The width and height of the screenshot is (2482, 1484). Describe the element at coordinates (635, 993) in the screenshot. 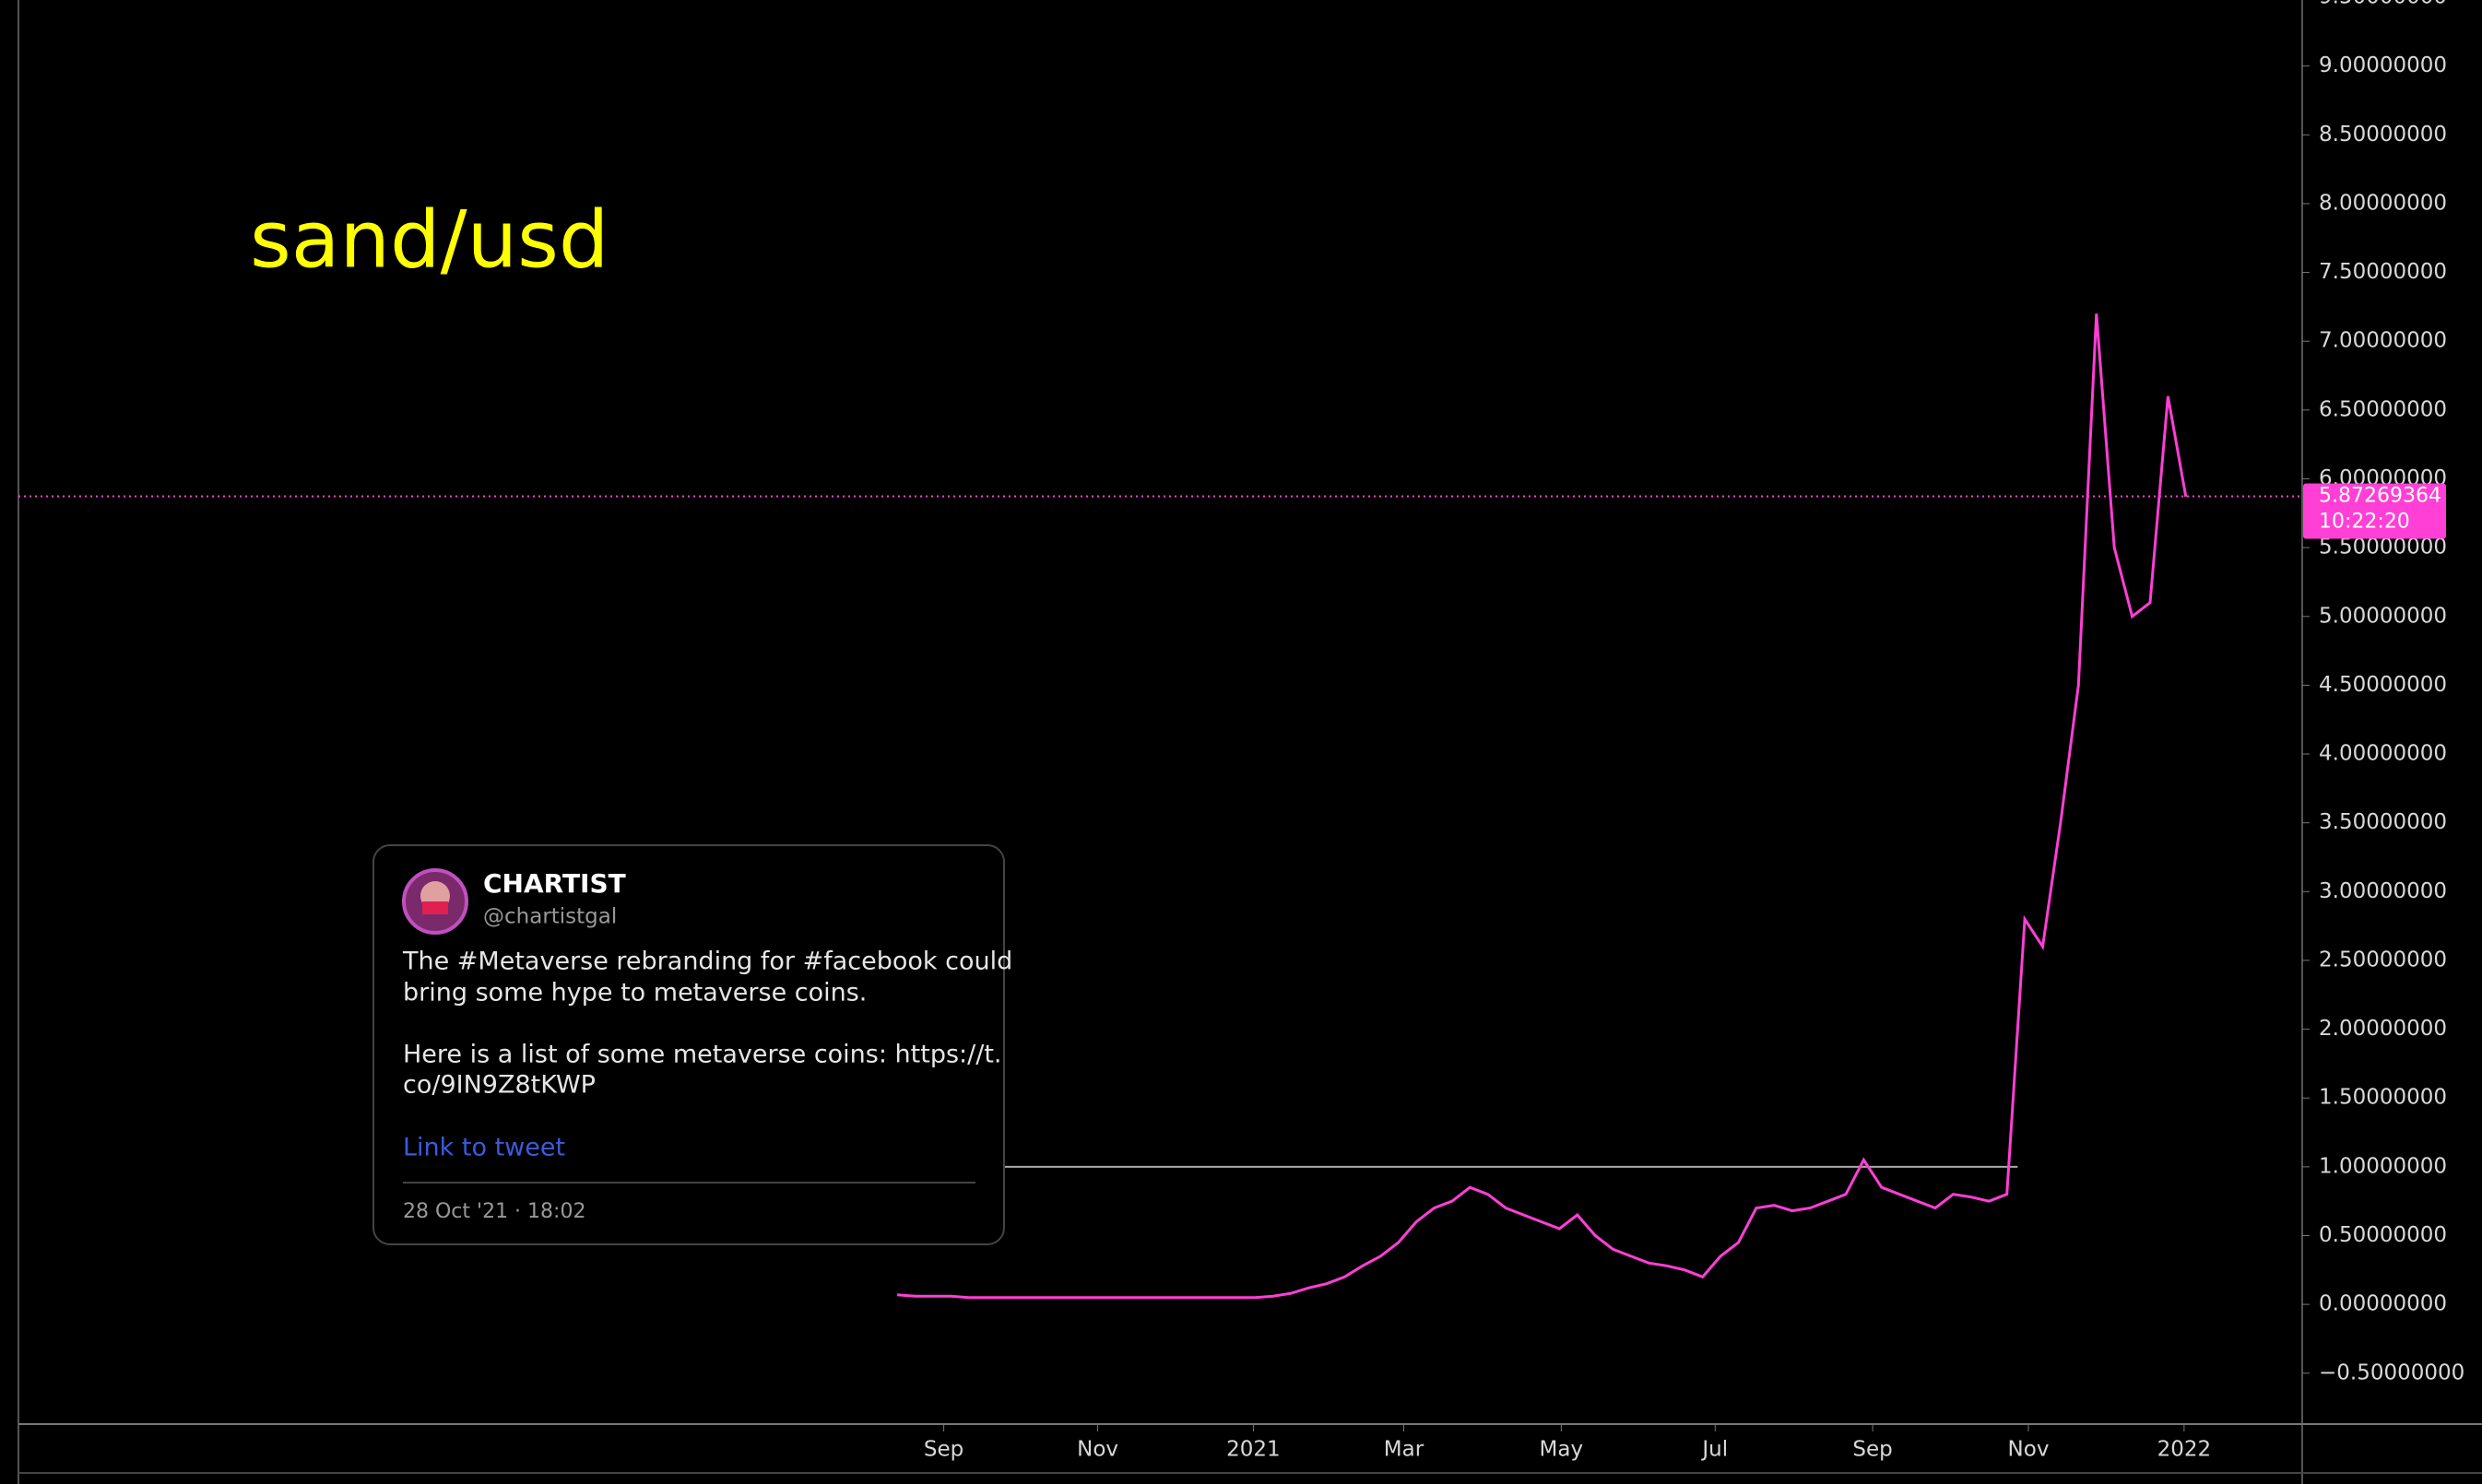

I see `tweet-text: bring some hype to metaverse coins.` at that location.